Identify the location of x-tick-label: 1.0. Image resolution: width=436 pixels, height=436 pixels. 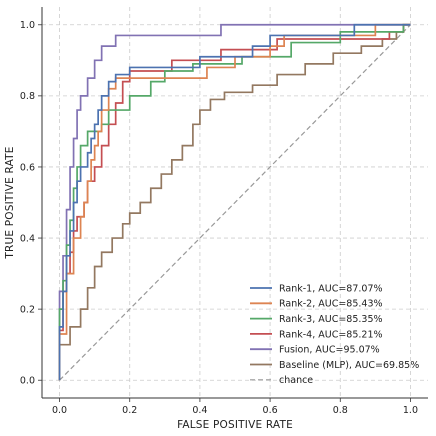
(410, 410).